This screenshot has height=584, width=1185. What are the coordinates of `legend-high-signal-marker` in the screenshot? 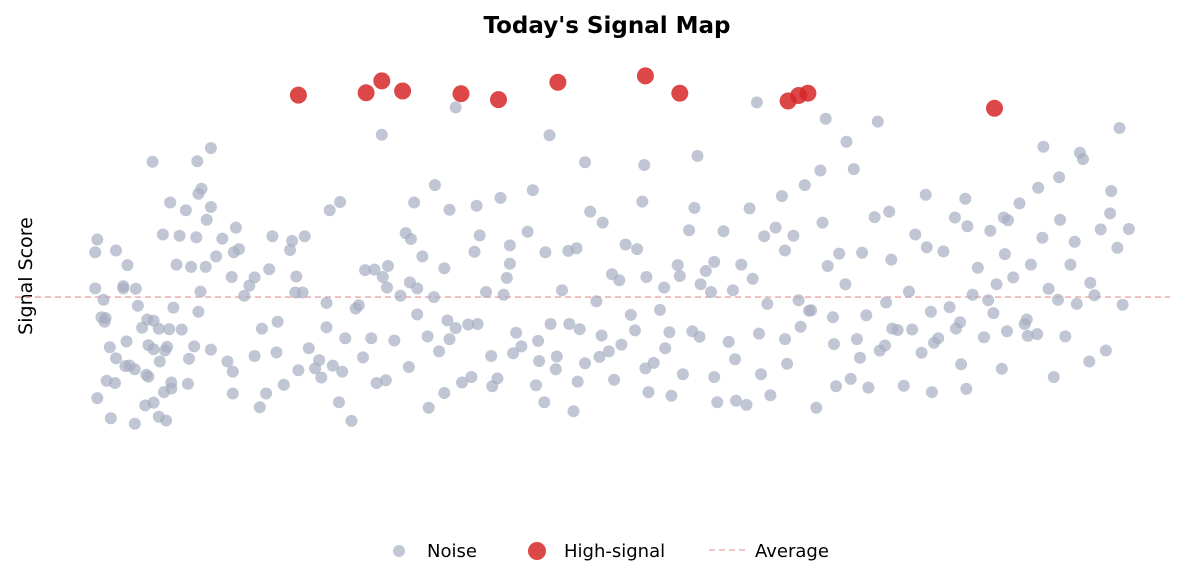 It's located at (537, 551).